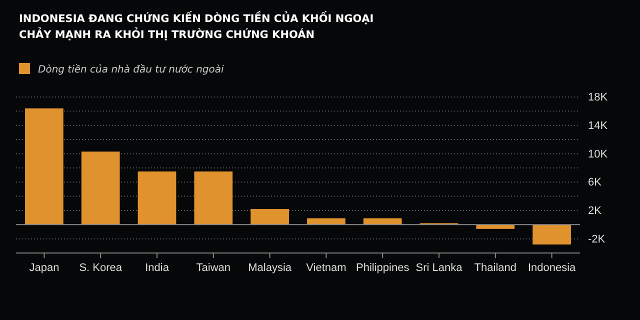  Describe the element at coordinates (597, 239) in the screenshot. I see `y-tick-label: -2K` at that location.